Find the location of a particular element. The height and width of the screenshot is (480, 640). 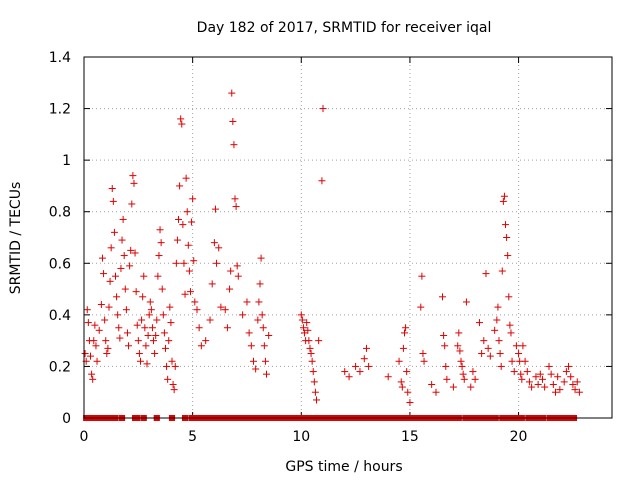

y-tick-label: 0.8 is located at coordinates (60, 213).